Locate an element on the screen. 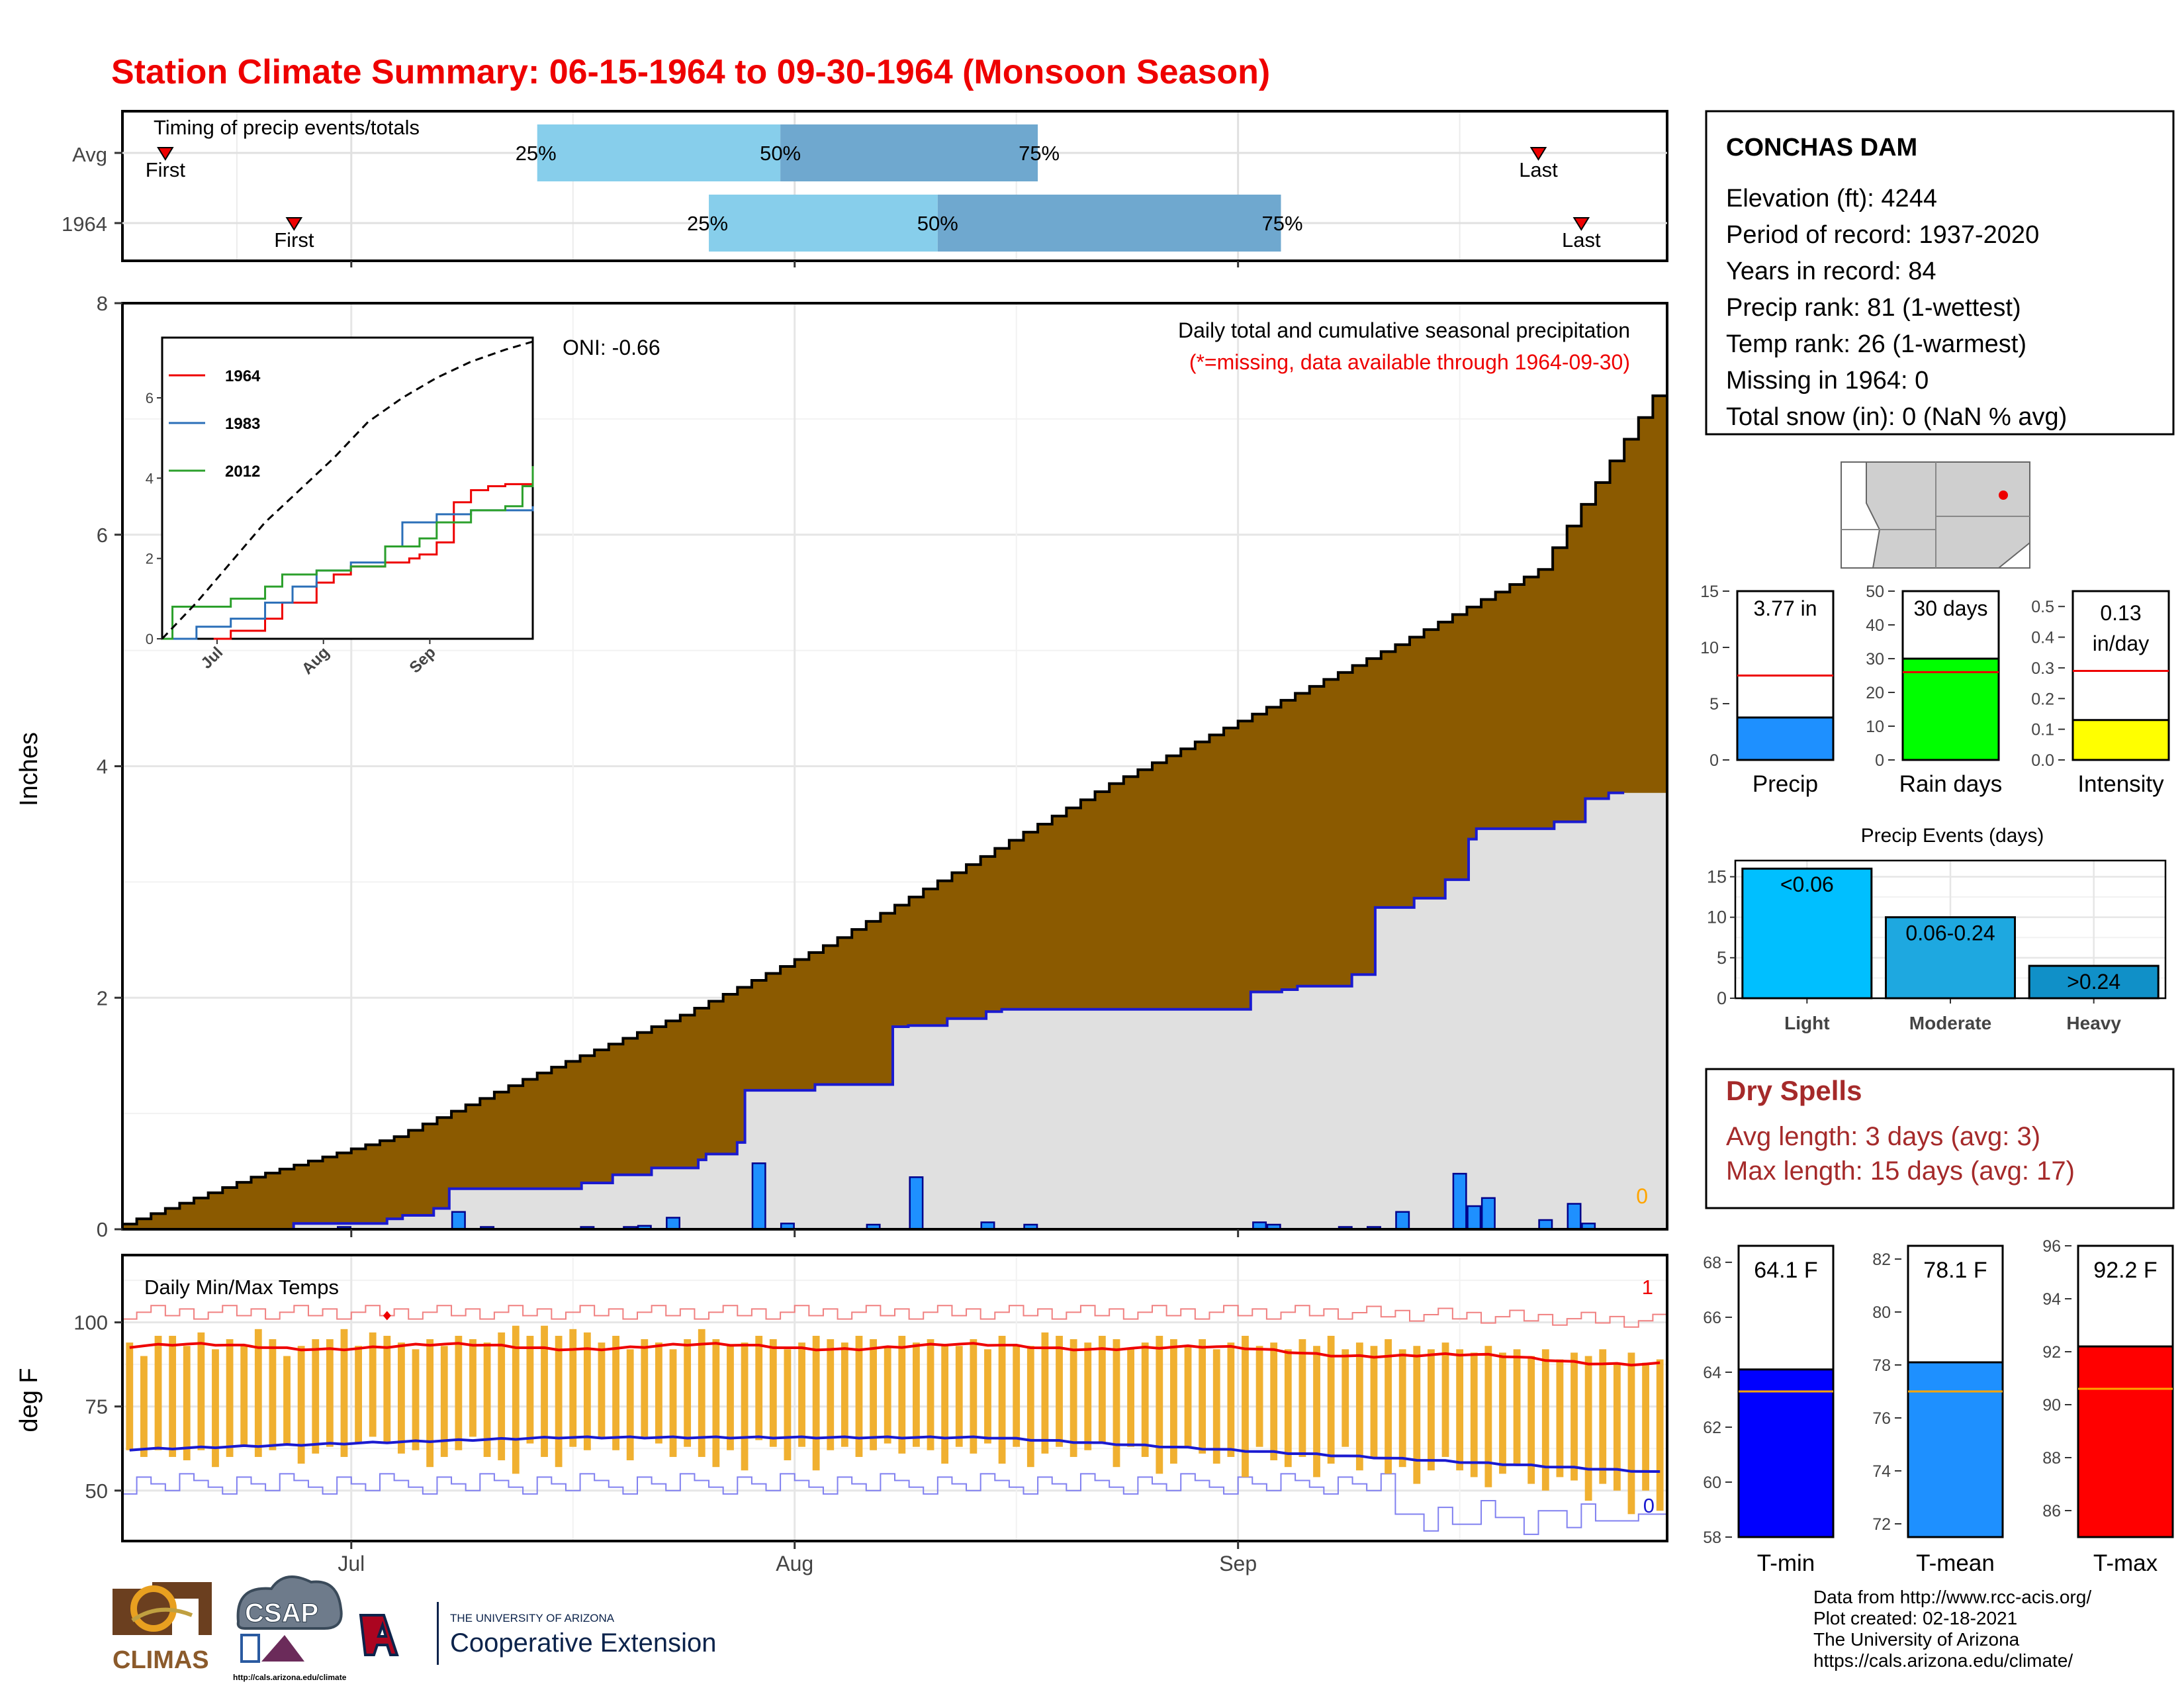 The height and width of the screenshot is (1688, 2184). precip-y-tick-label: 0 is located at coordinates (103, 1229).